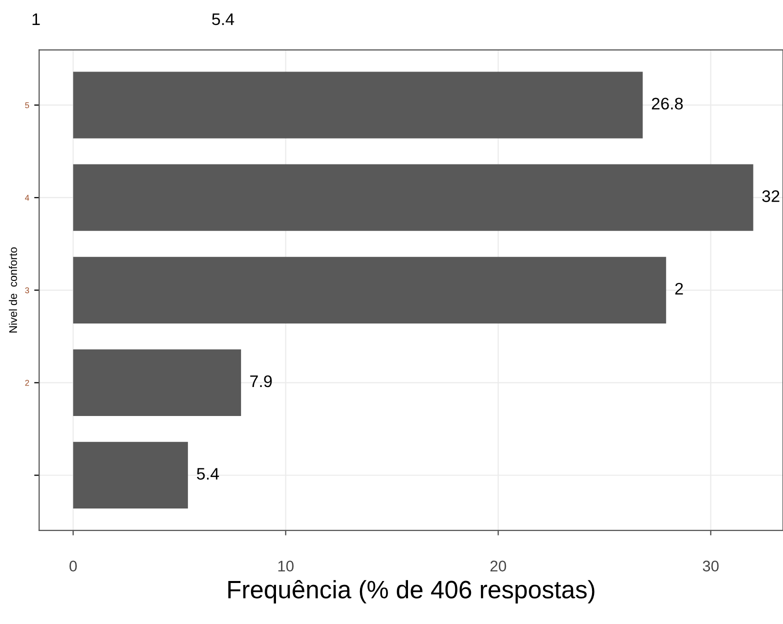 The height and width of the screenshot is (624, 783). What do you see at coordinates (36, 19) in the screenshot?
I see `text: 1` at bounding box center [36, 19].